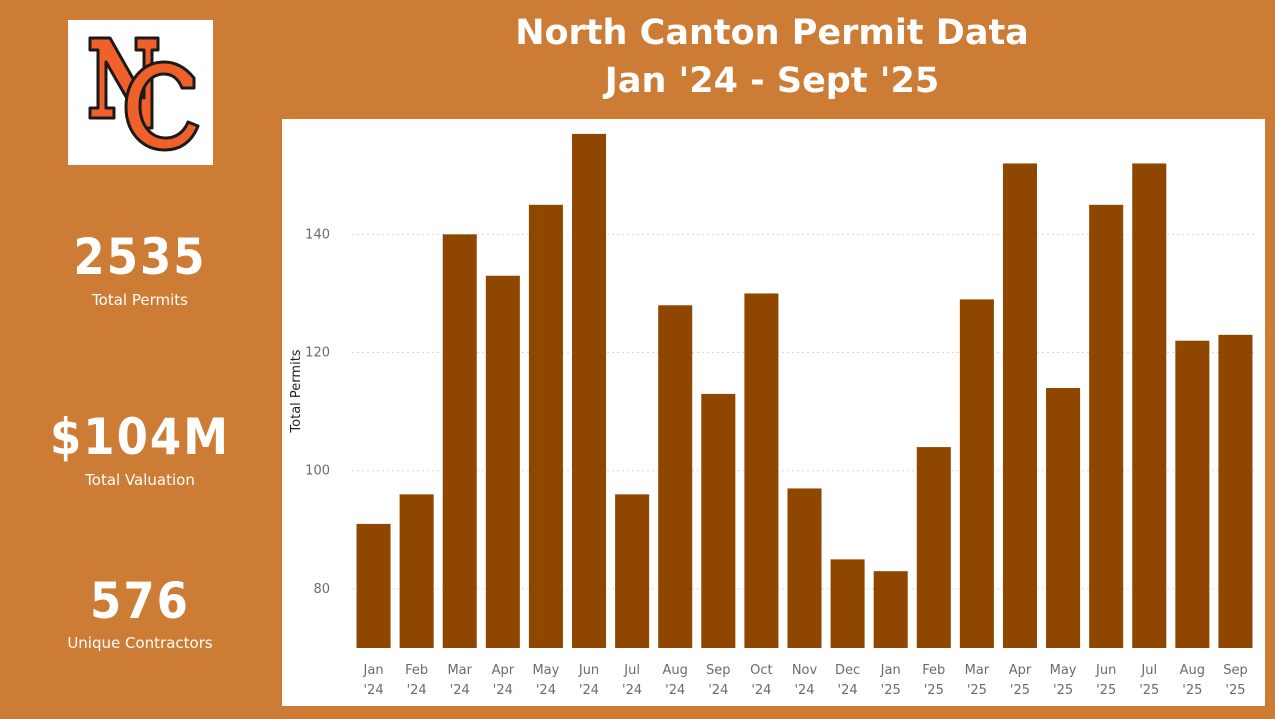 The width and height of the screenshot is (1275, 719). I want to click on y-tick-label: 140, so click(317, 234).